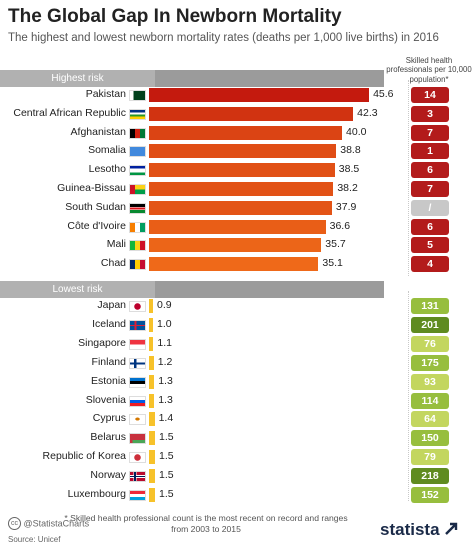  What do you see at coordinates (137, 152) in the screenshot?
I see `flag-somalia-icon` at bounding box center [137, 152].